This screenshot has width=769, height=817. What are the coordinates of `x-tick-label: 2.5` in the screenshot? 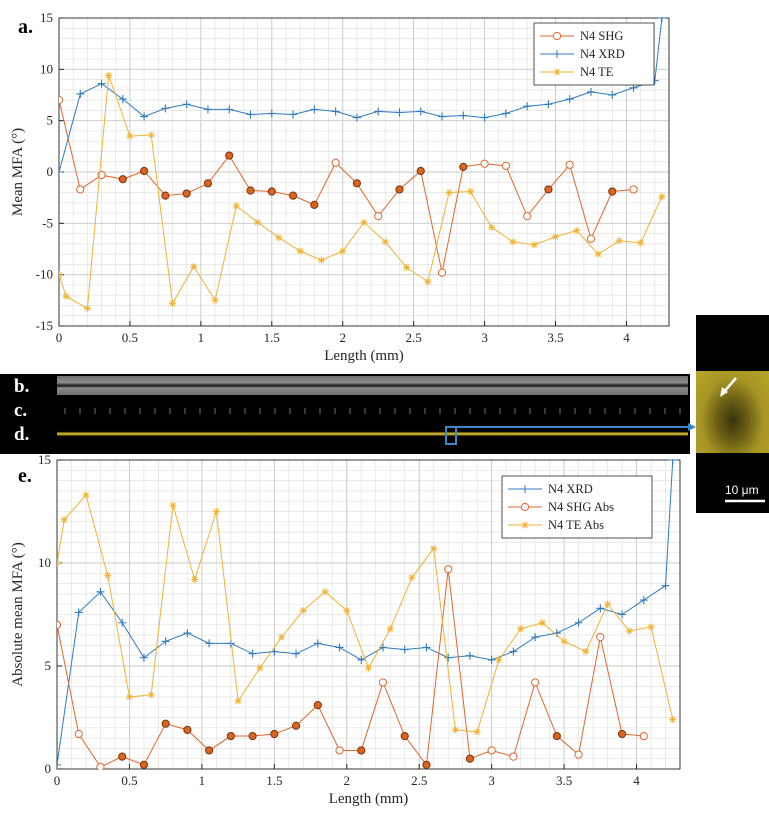 It's located at (414, 337).